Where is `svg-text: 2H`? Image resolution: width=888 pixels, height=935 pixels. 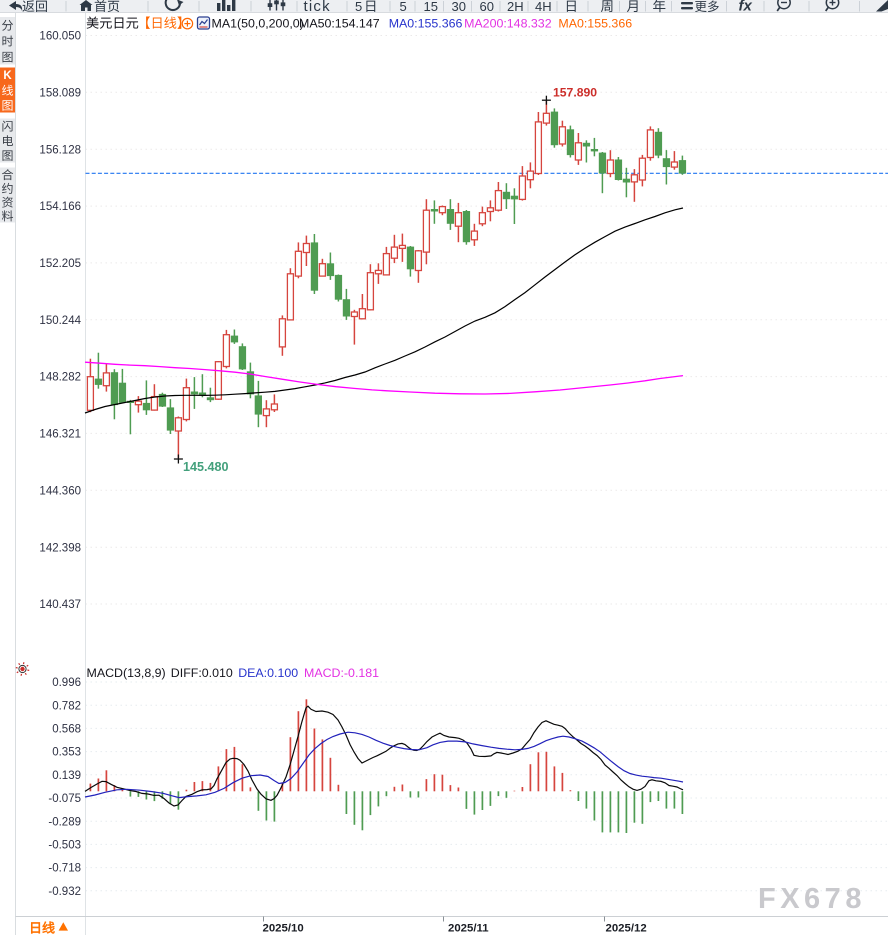 svg-text: 2H is located at coordinates (515, 7).